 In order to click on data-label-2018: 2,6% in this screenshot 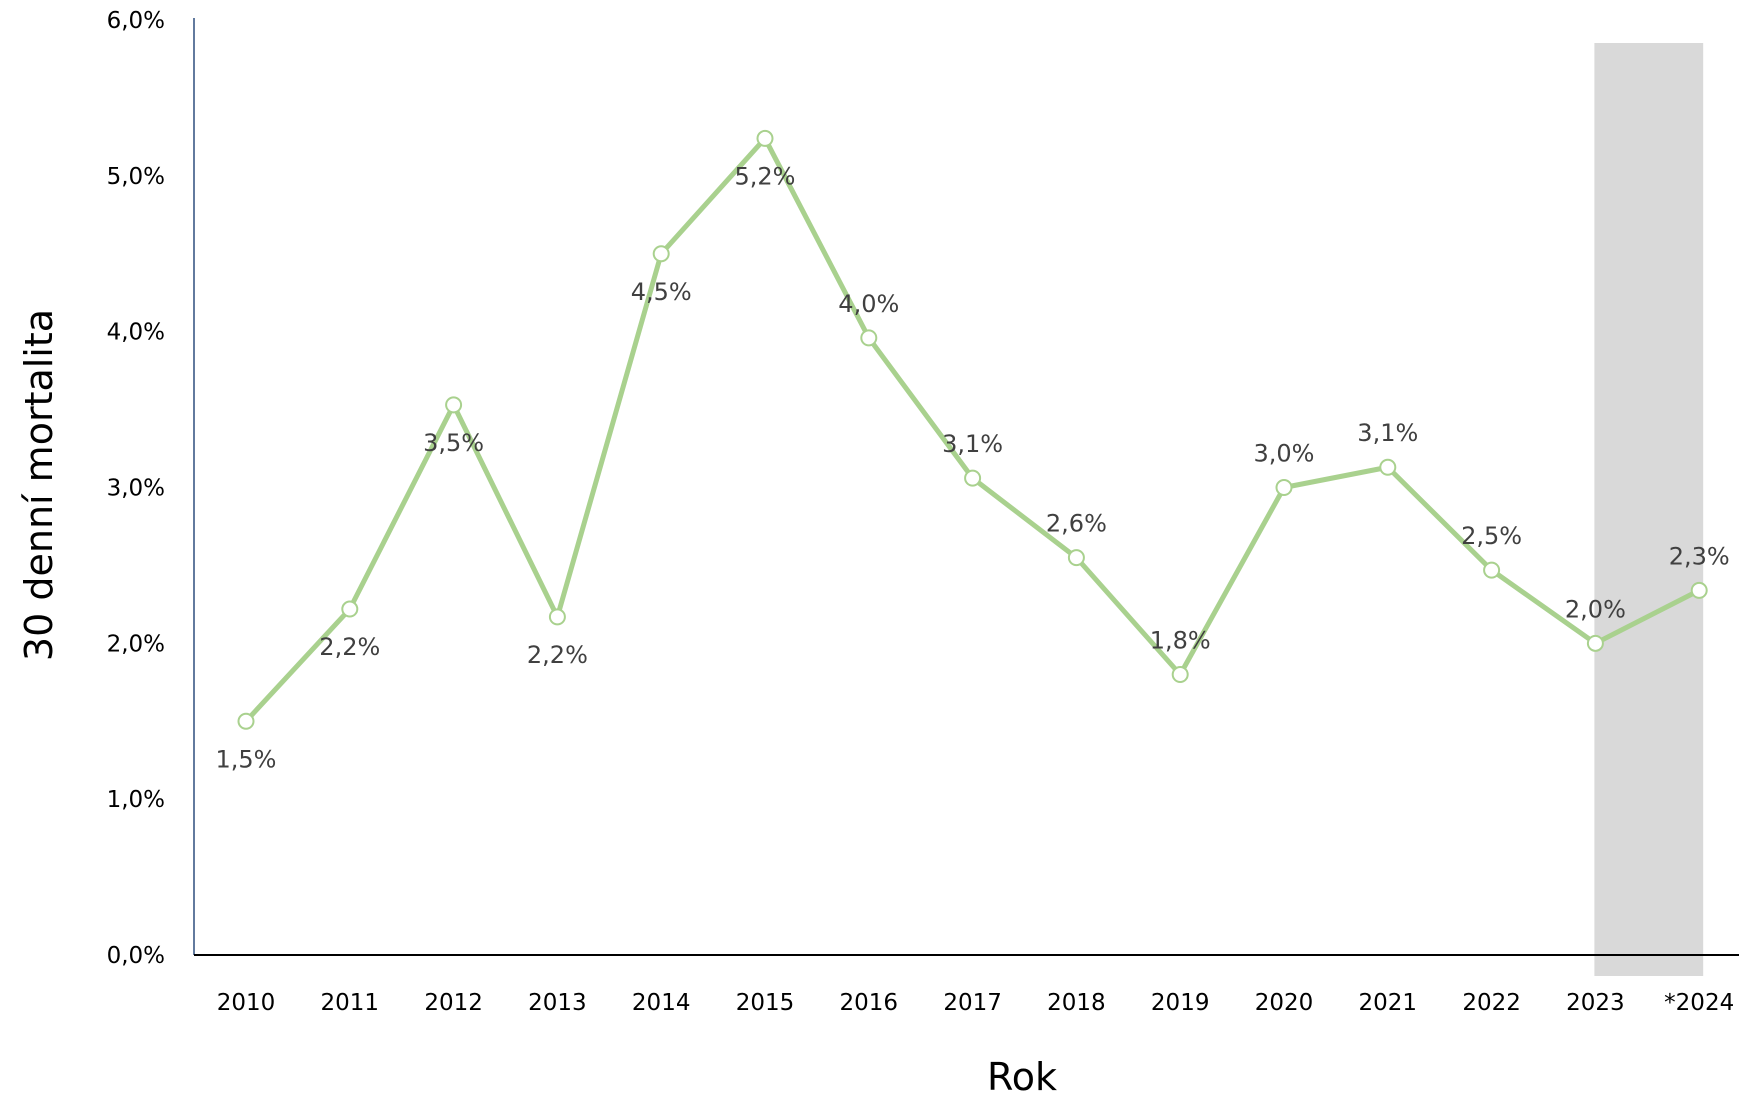, I will do `click(1076, 524)`.